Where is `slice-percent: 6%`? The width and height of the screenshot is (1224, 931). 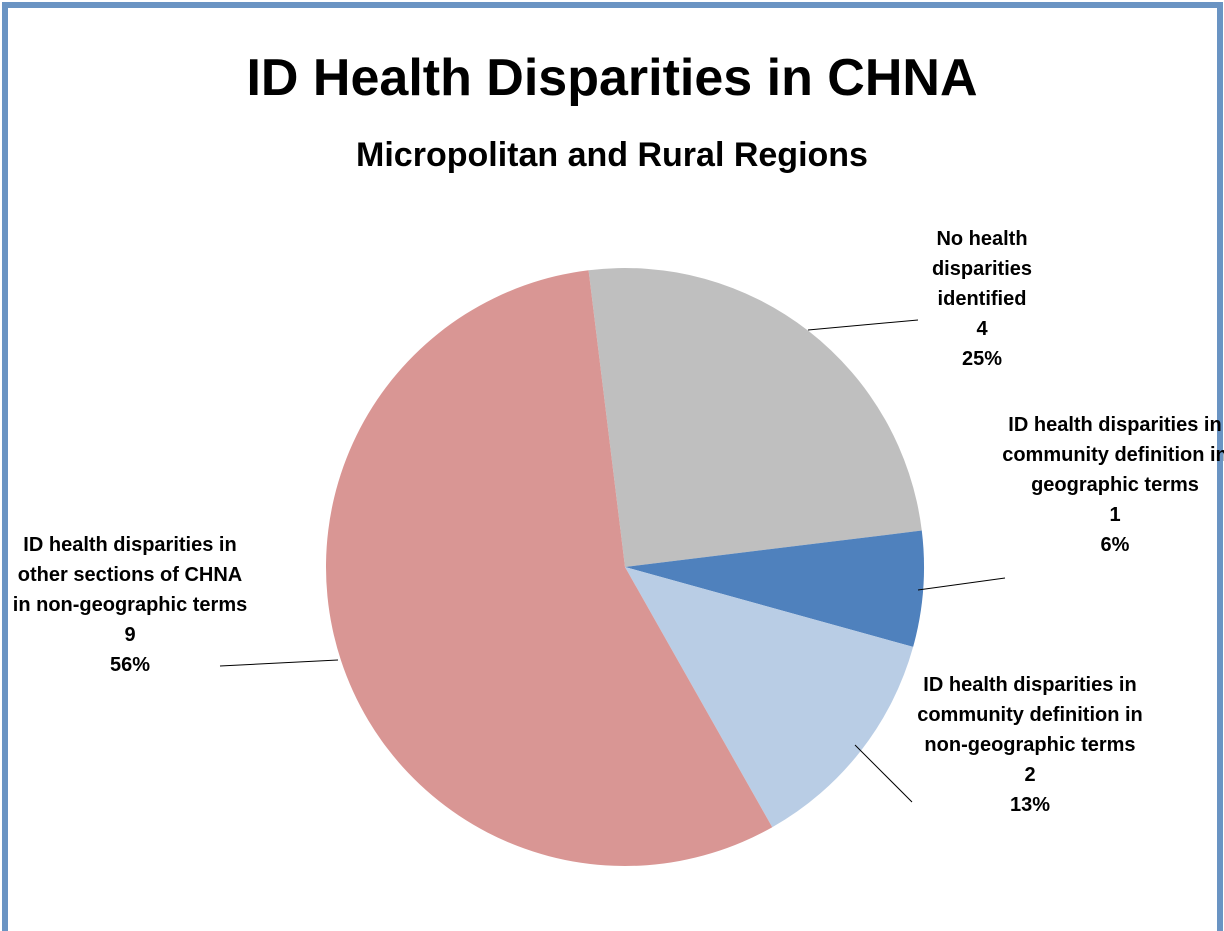
slice-percent: 6% is located at coordinates (1115, 545).